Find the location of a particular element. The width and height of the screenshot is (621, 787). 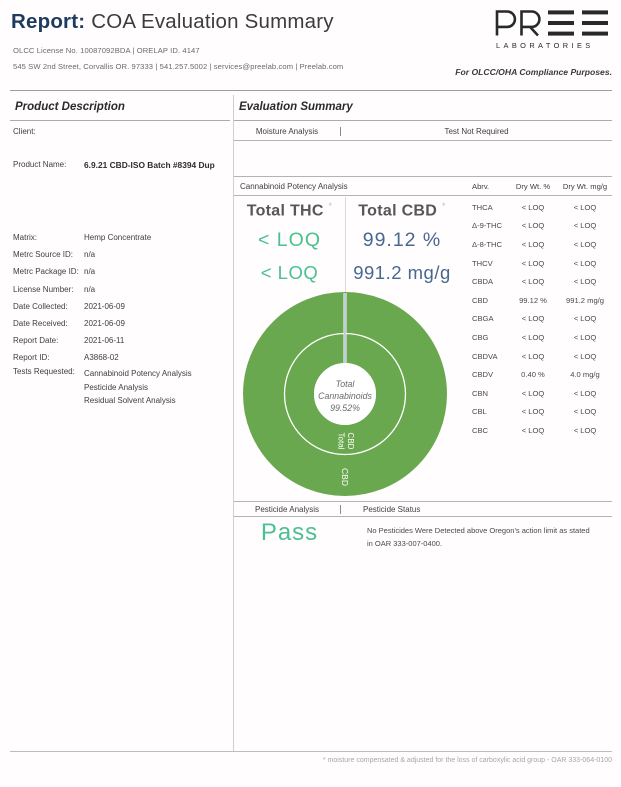

cell-abrv: CBG is located at coordinates (480, 337).